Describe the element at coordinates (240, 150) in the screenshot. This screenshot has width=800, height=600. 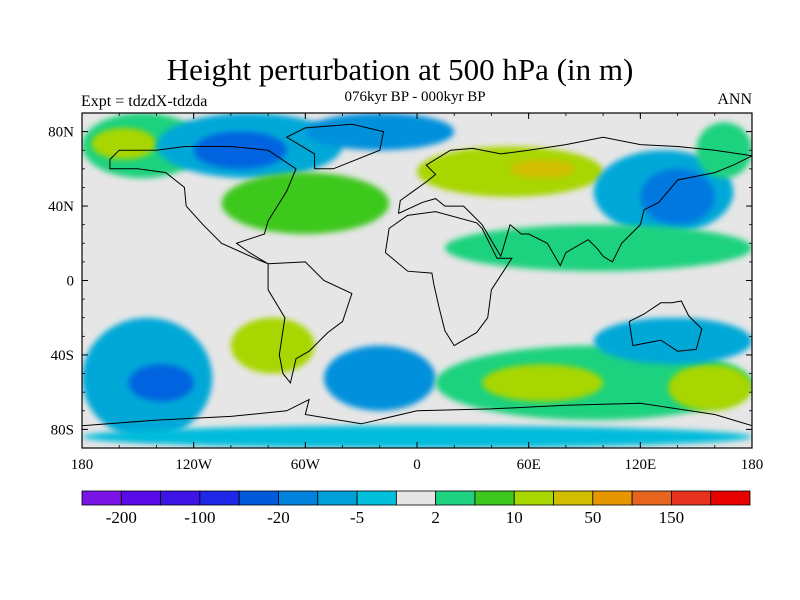
I see `contour-region-canada-deep-blue` at that location.